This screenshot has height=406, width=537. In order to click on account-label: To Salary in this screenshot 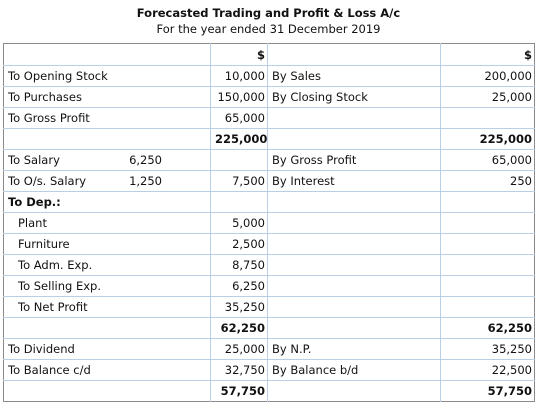, I will do `click(59, 160)`.